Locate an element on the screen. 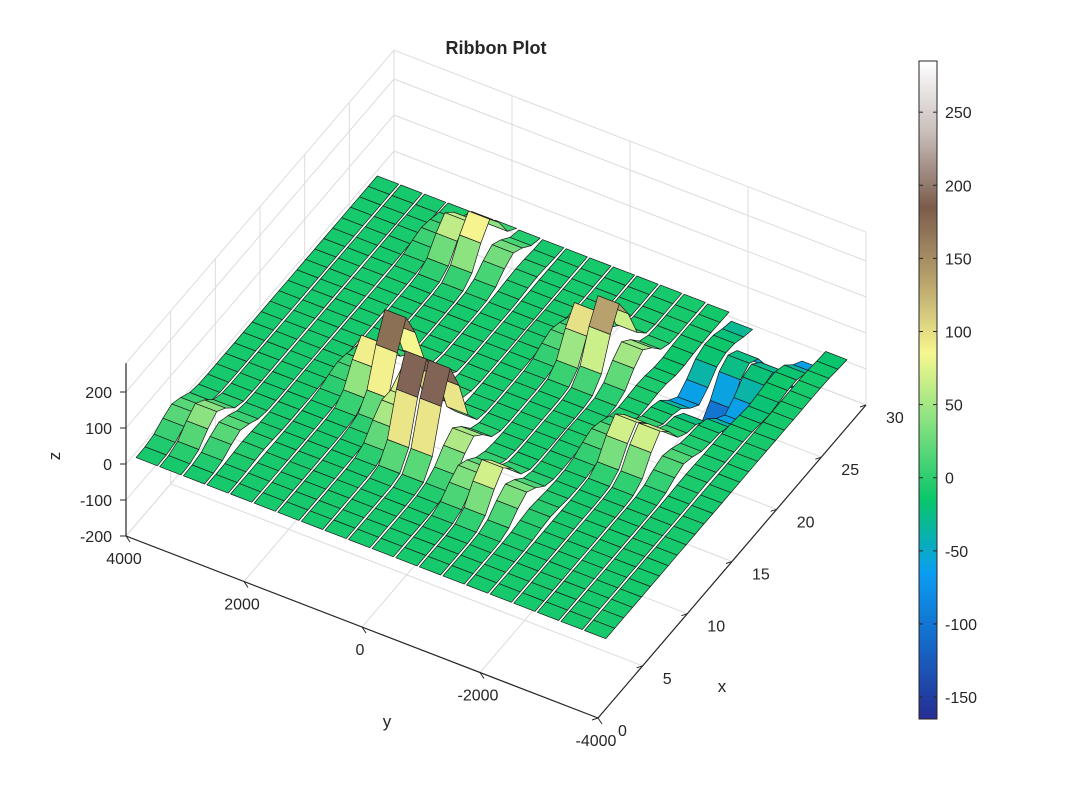 This screenshot has width=1080, height=810. x-tick-label: 20 is located at coordinates (806, 522).